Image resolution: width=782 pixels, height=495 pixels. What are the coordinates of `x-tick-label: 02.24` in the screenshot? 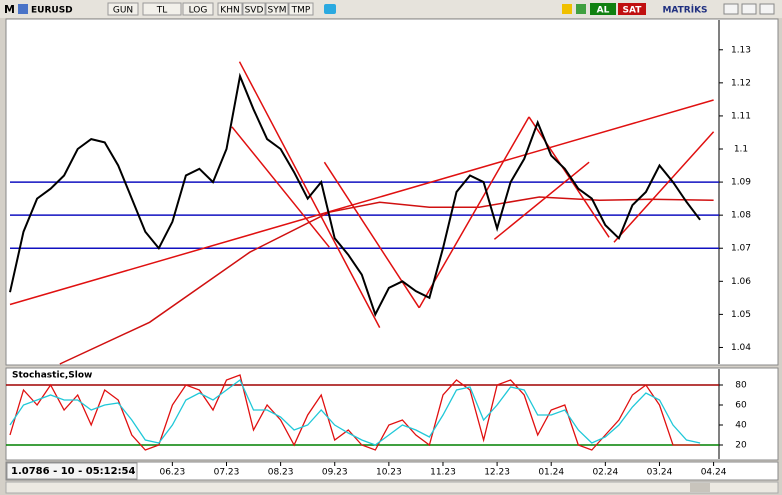 It's located at (605, 473).